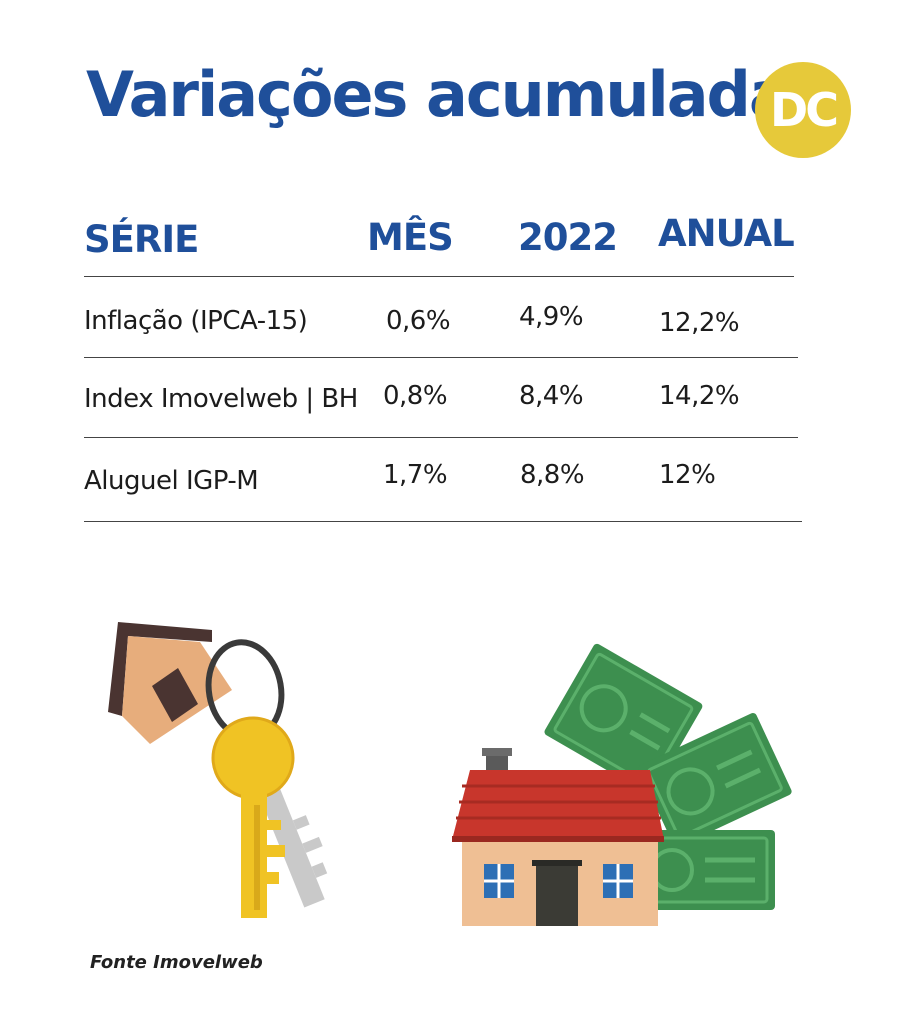 The image size is (908, 1024). What do you see at coordinates (141, 239) in the screenshot?
I see `column-header-serie: SÉRIE` at bounding box center [141, 239].